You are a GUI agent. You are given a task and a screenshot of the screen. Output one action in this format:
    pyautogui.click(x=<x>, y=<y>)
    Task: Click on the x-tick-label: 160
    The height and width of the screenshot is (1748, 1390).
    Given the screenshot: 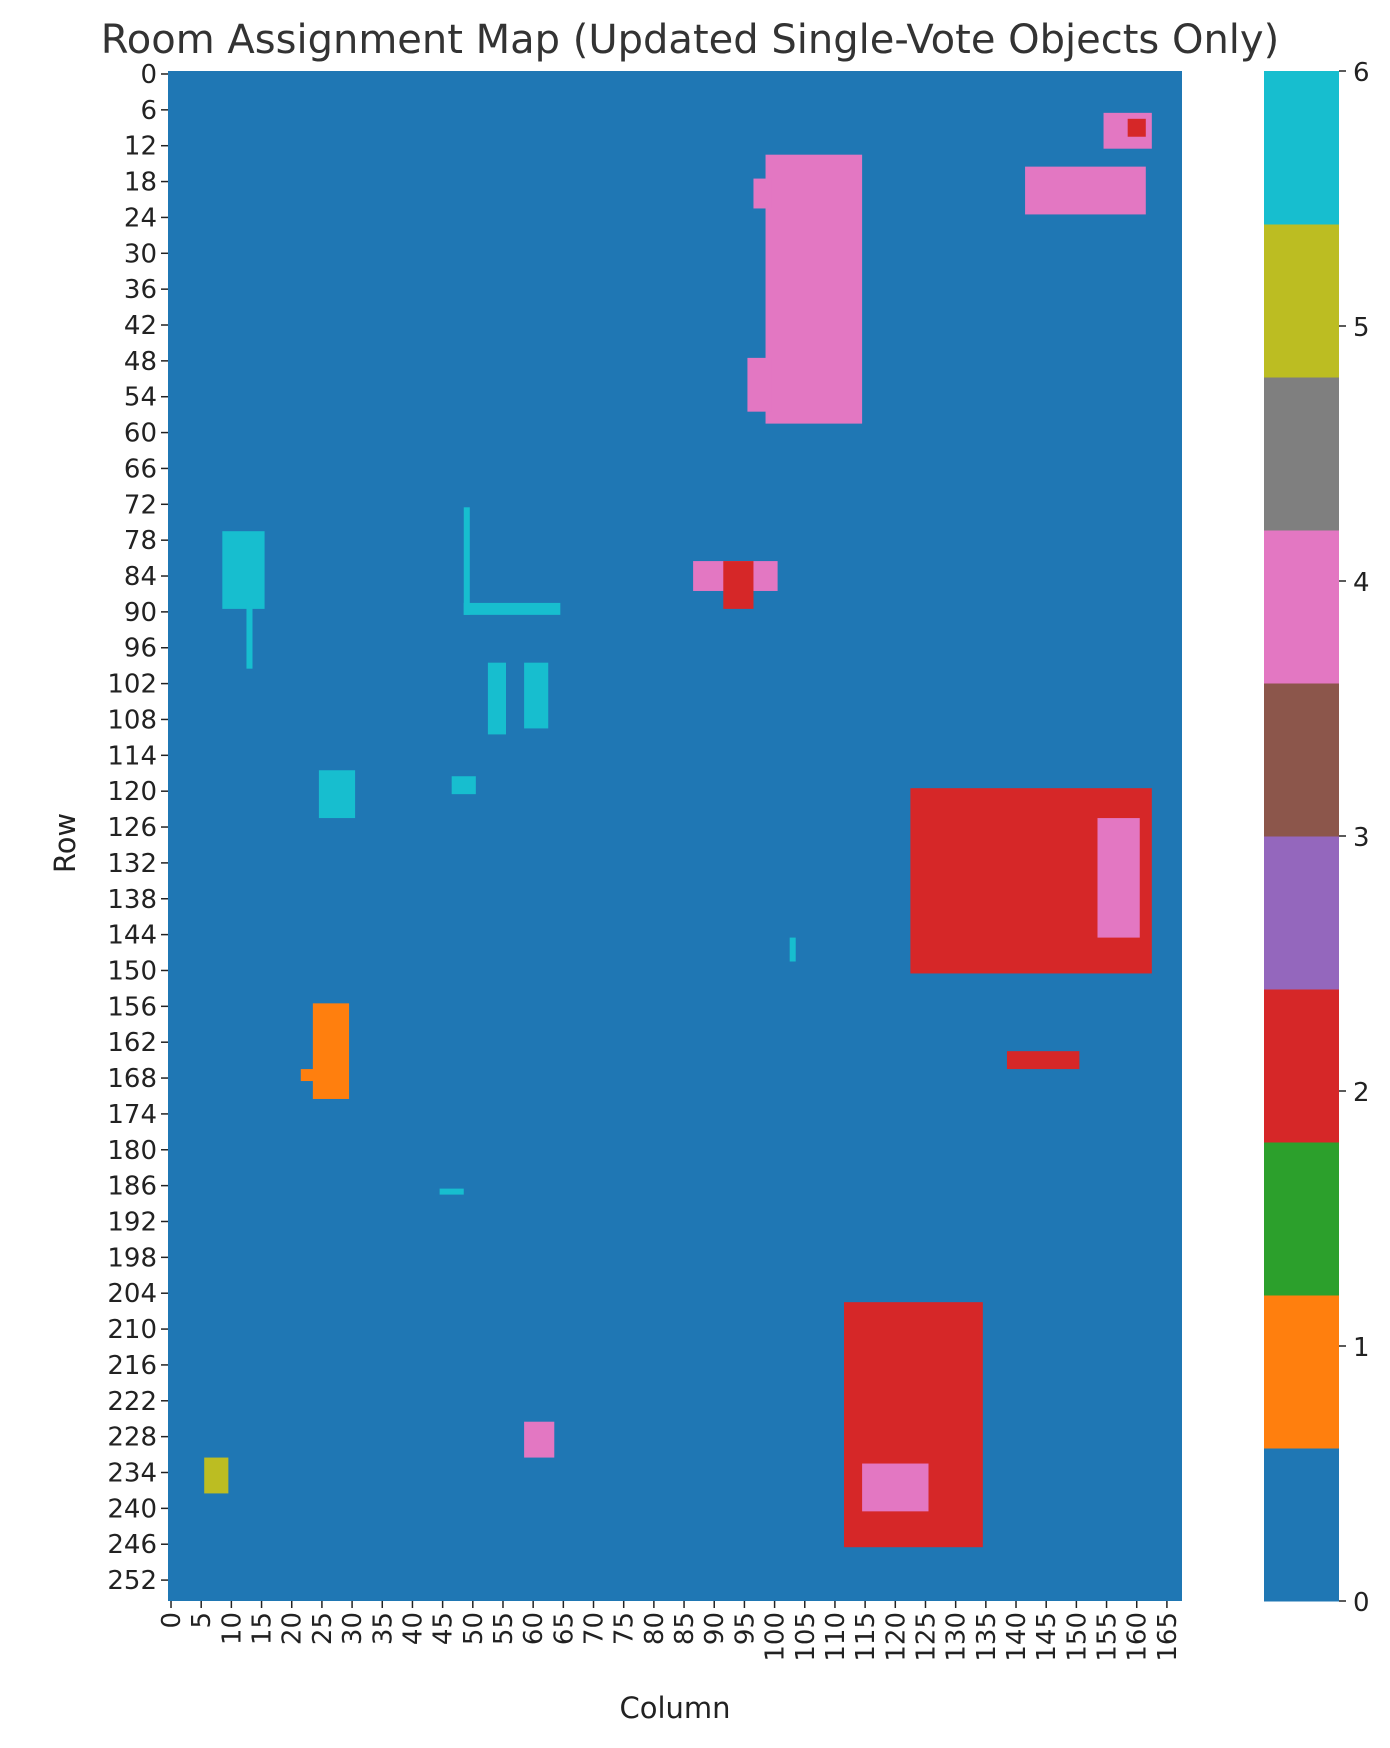 What is the action you would take?
    pyautogui.click(x=1138, y=1637)
    